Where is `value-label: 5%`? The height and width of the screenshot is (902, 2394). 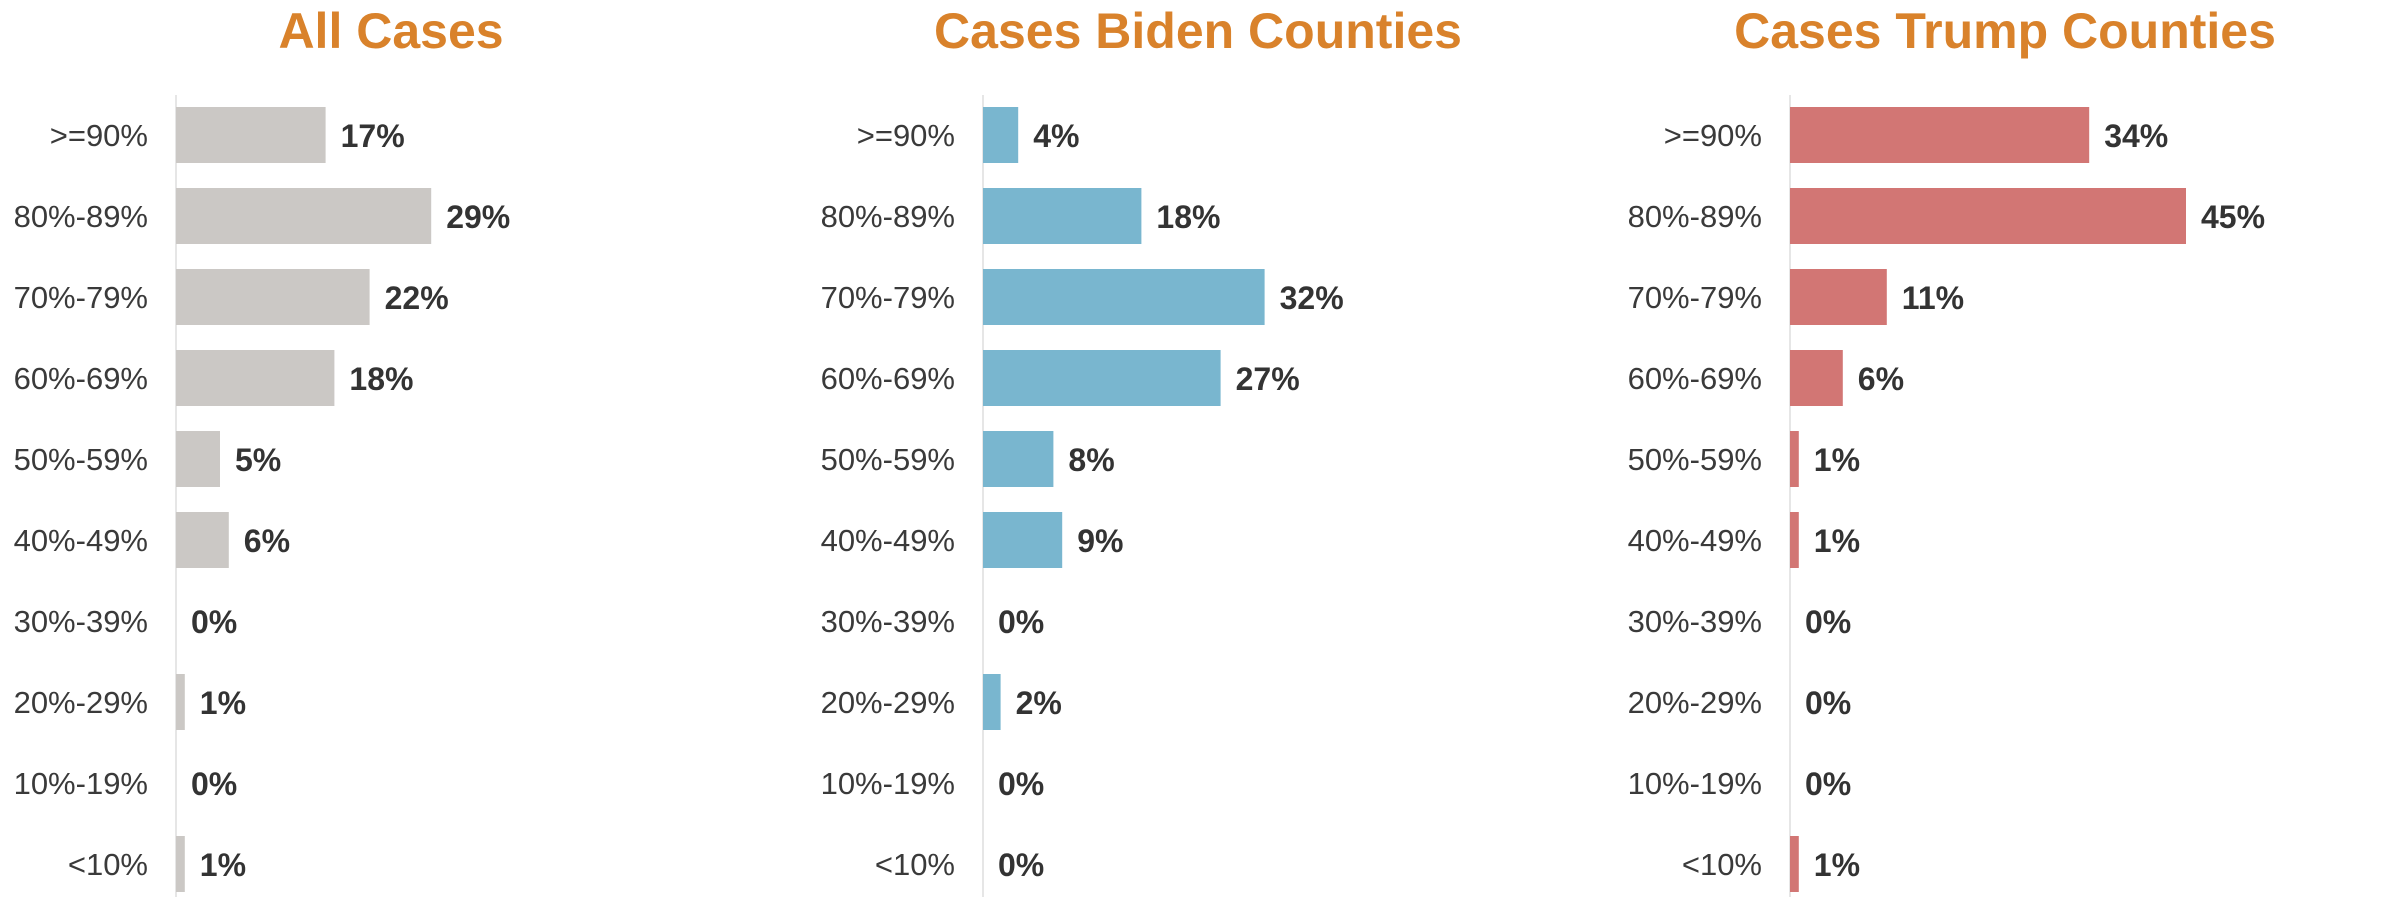
value-label: 5% is located at coordinates (258, 460).